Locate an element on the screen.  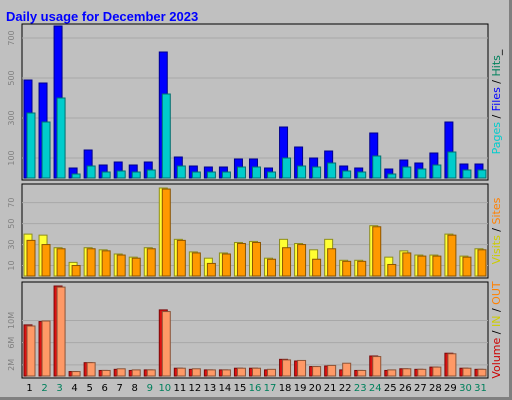
day-label: 25 is located at coordinates (390, 388).